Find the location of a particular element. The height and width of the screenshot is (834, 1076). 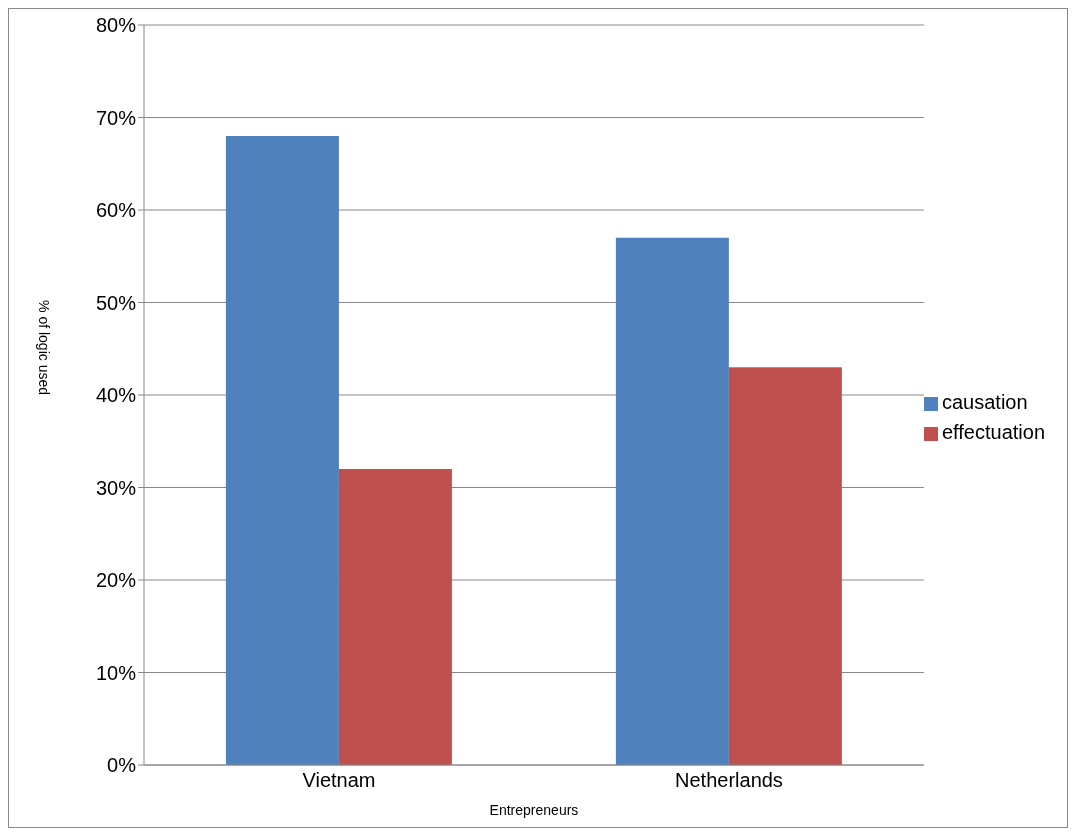

x-tick-label: Vietnam is located at coordinates (339, 780).